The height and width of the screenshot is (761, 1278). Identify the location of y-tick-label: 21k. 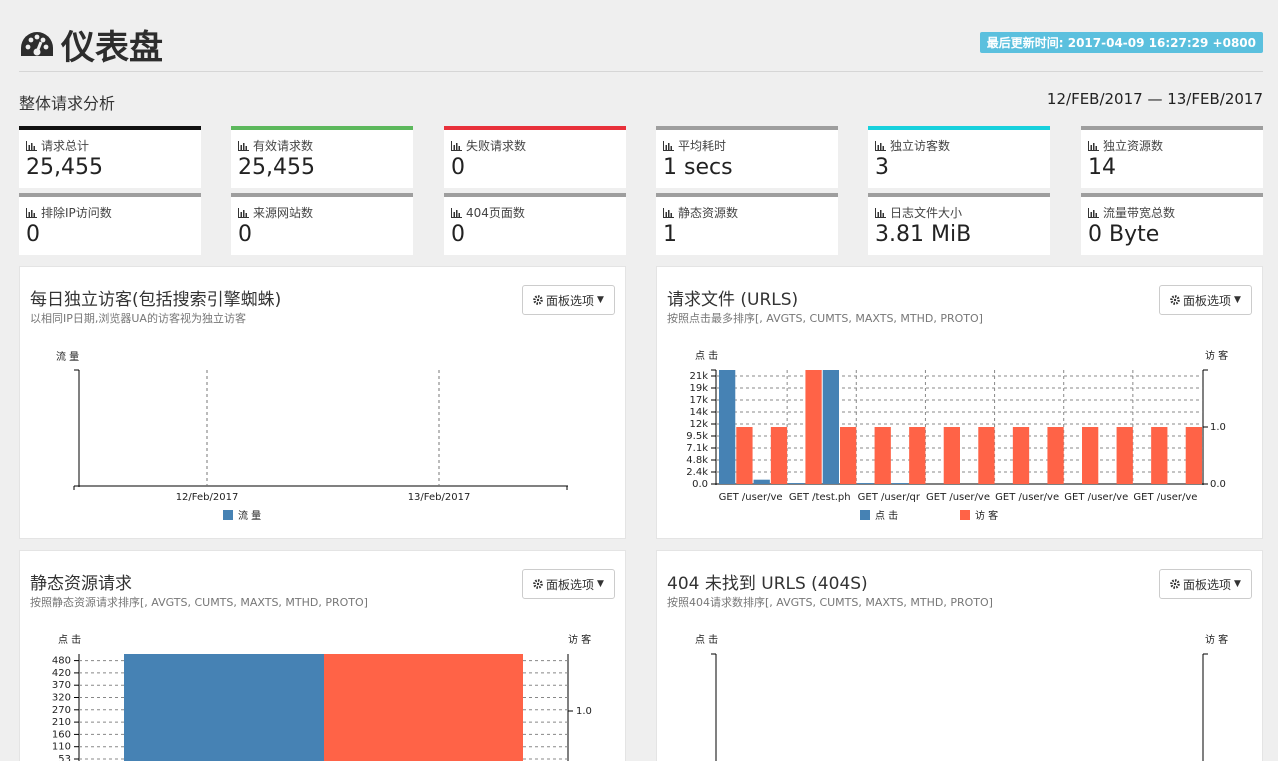
(698, 376).